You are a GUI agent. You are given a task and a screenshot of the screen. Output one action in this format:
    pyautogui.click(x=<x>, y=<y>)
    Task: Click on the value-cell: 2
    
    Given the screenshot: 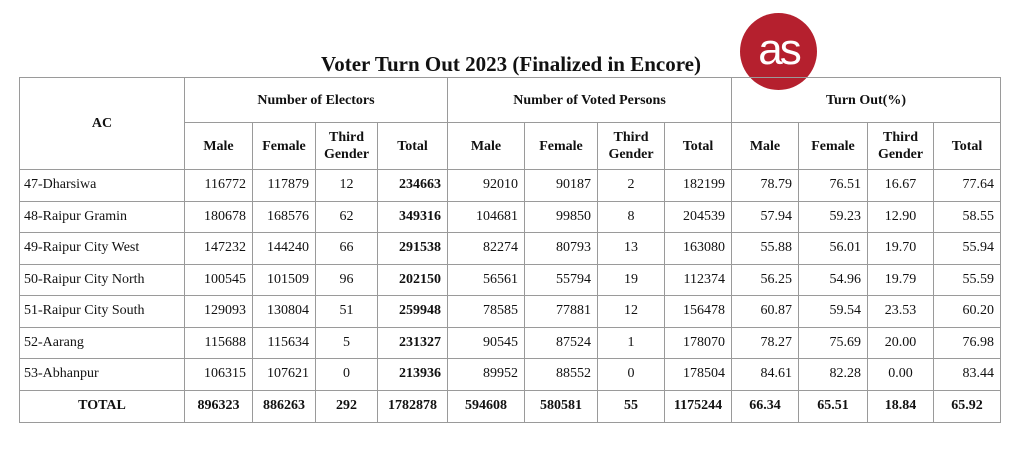 What is the action you would take?
    pyautogui.click(x=631, y=185)
    